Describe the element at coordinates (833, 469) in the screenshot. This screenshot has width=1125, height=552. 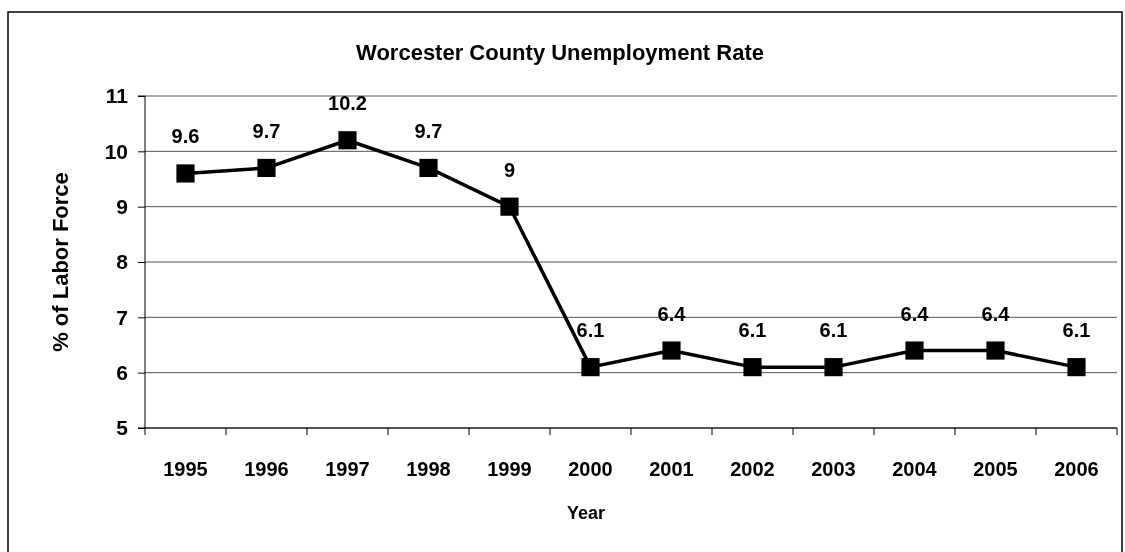
I see `x-tick-label: 2003` at that location.